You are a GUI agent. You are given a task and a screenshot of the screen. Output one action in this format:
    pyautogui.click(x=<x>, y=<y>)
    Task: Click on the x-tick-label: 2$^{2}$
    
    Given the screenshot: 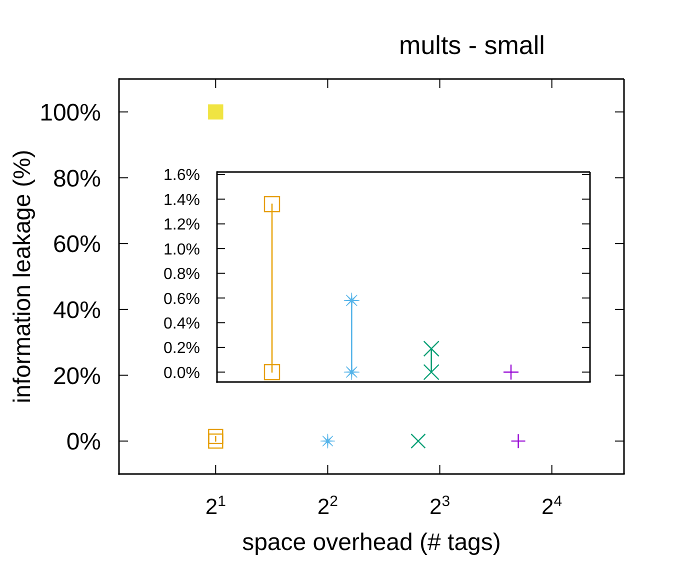 What is the action you would take?
    pyautogui.click(x=327, y=505)
    